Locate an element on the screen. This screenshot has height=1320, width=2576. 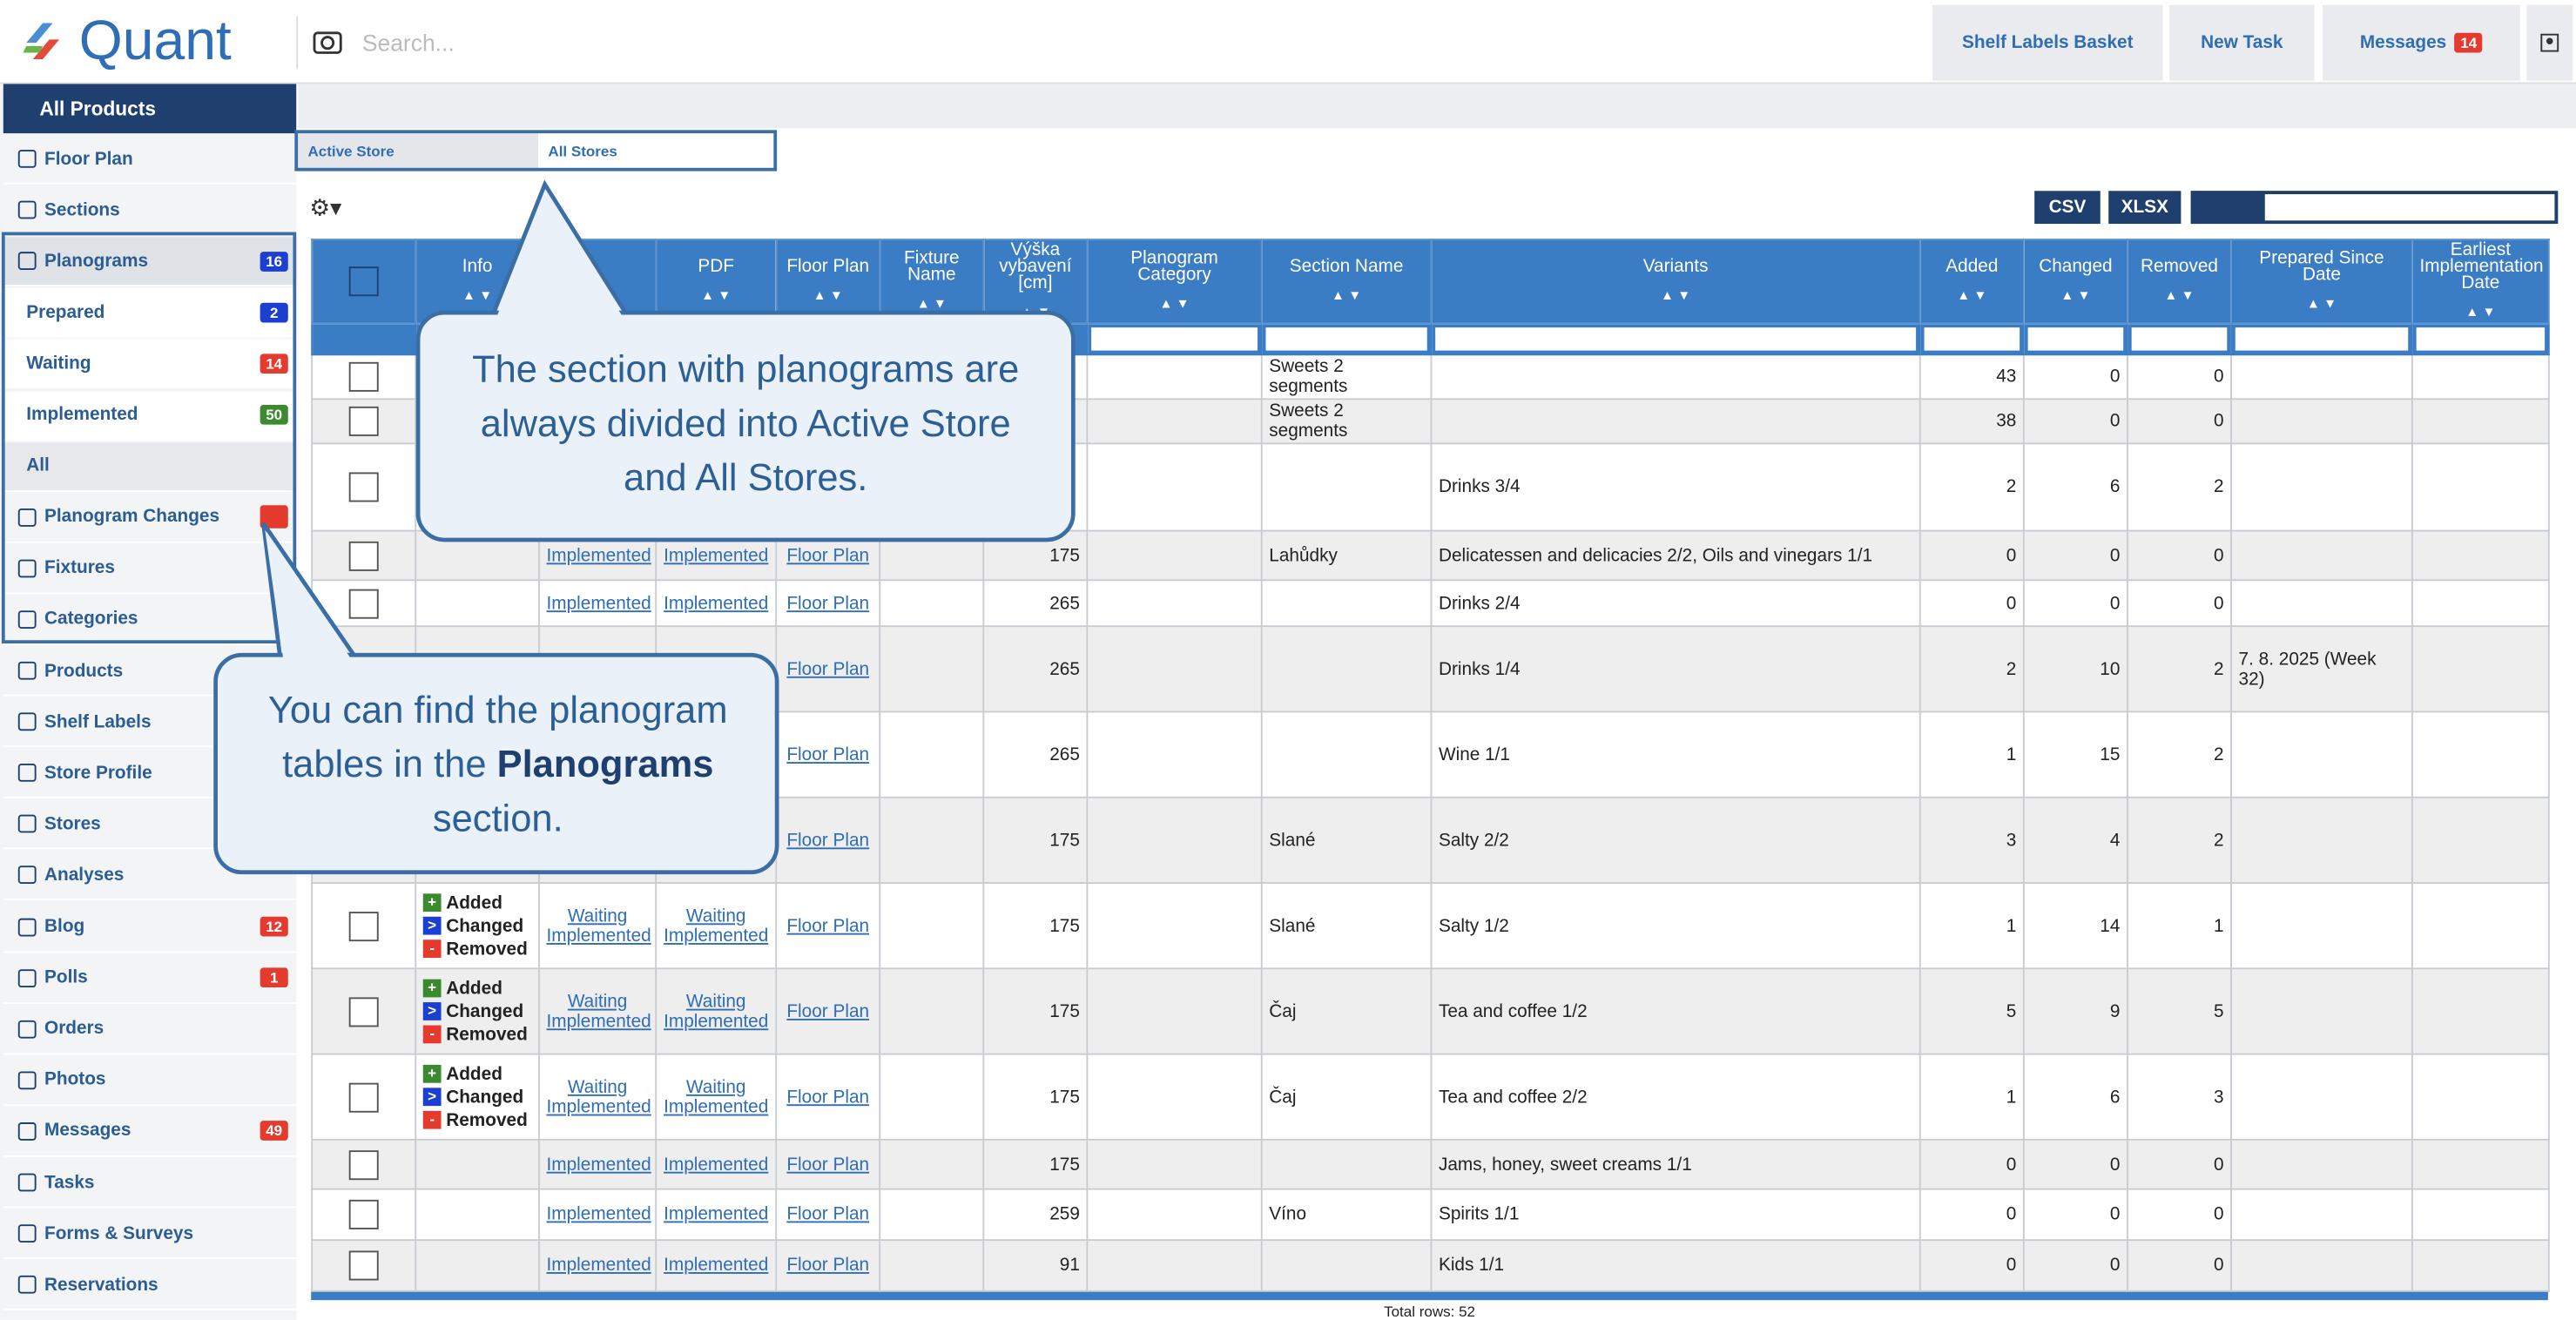
tab-active-store: Active Store is located at coordinates (419, 151).